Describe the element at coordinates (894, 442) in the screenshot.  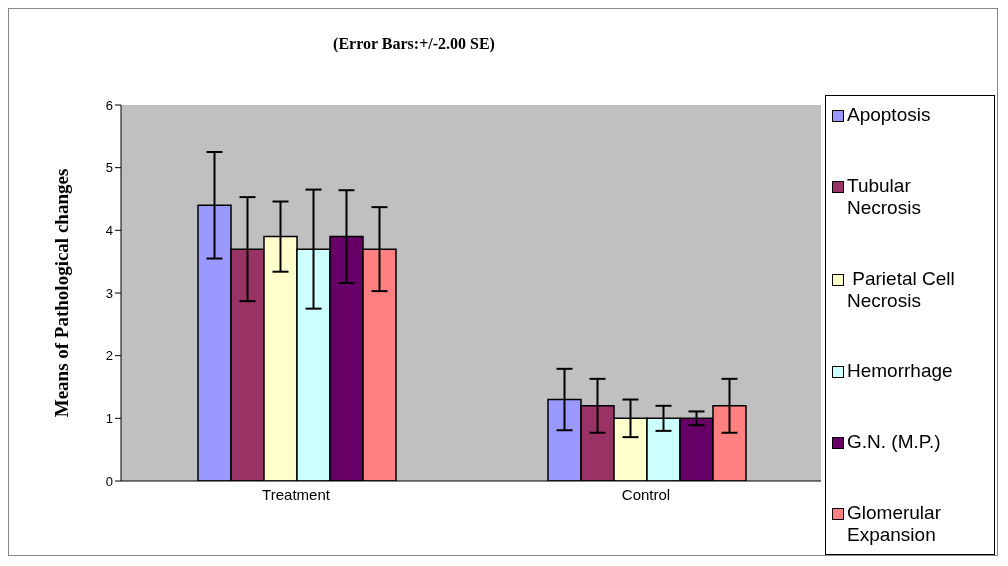
I see `legend-label: G.N. (M.P.)` at that location.